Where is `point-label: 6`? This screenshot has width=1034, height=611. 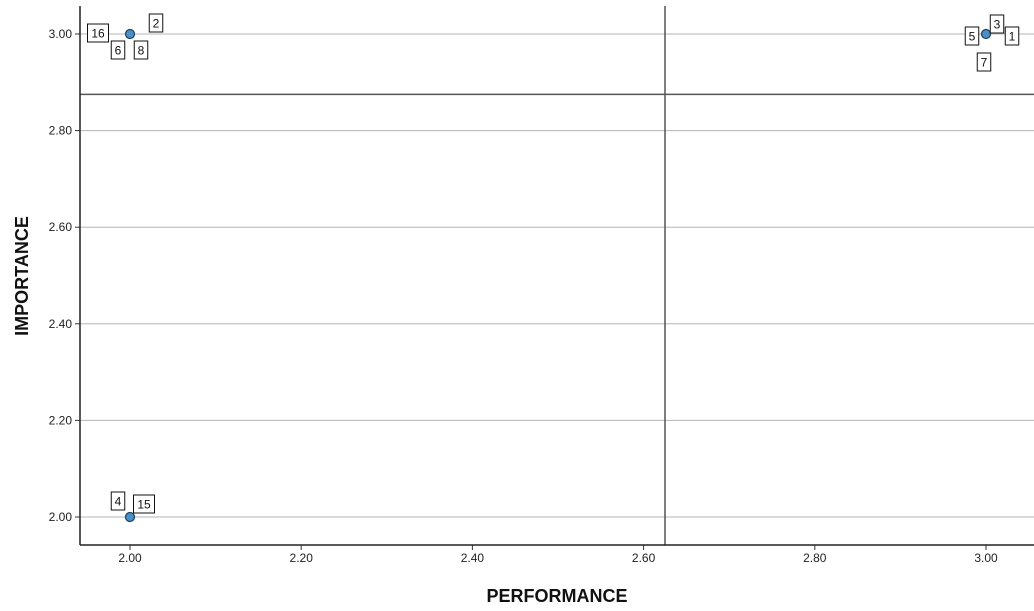
point-label: 6 is located at coordinates (118, 50).